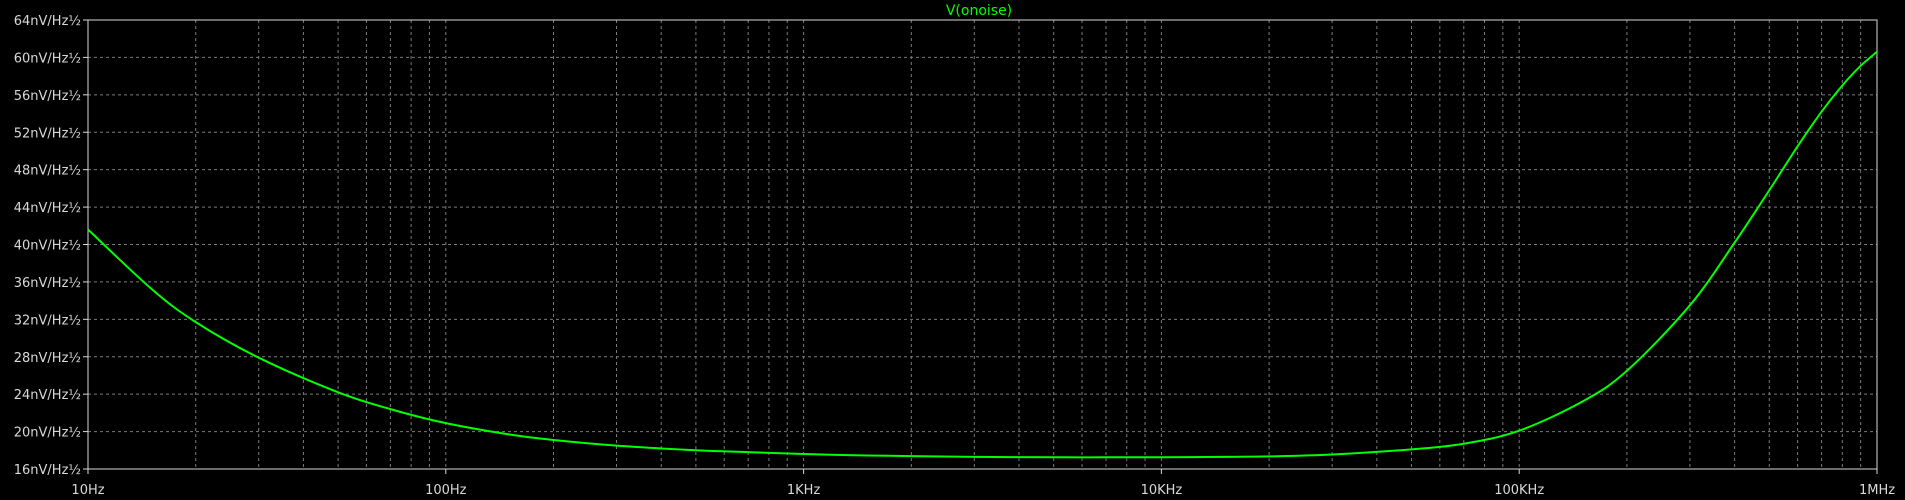  What do you see at coordinates (47, 246) in the screenshot?
I see `y-tick-label: 40nV/Hz½` at bounding box center [47, 246].